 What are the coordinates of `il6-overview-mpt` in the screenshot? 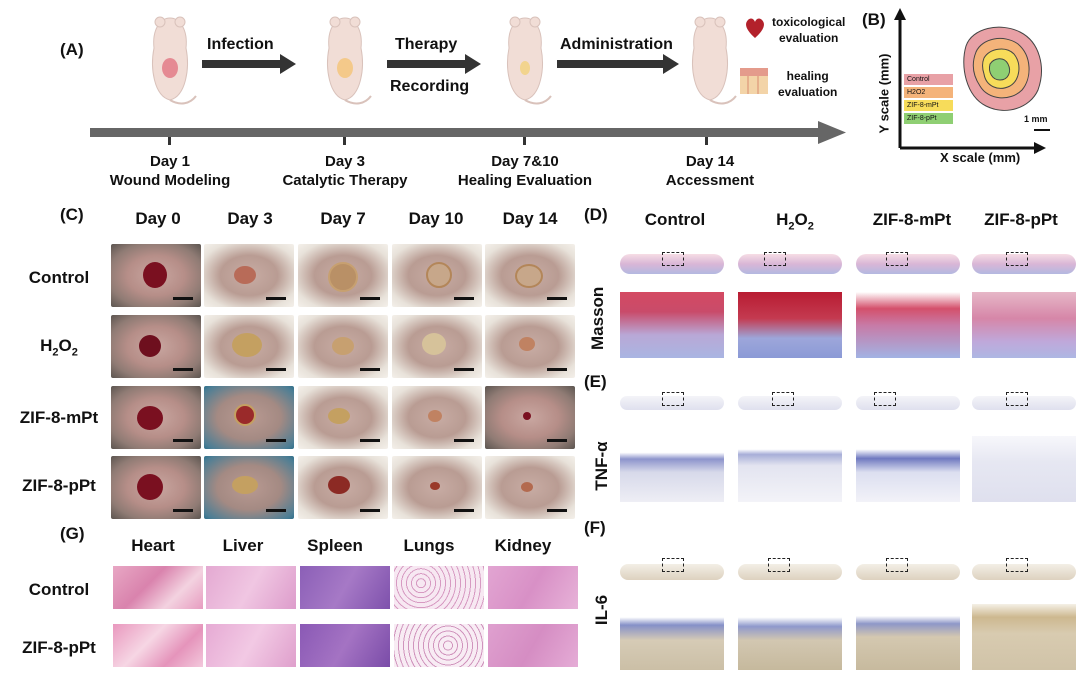 It's located at (908, 569).